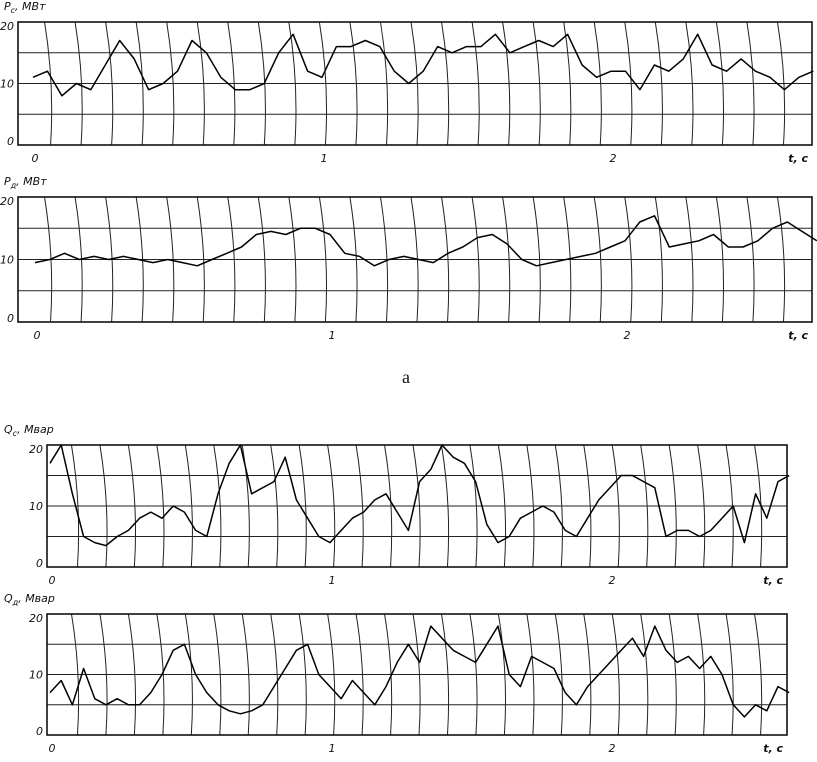 This screenshot has height=762, width=817. Describe the element at coordinates (29, 599) in the screenshot. I see `y-axis-label: Qд, Мвар` at that location.